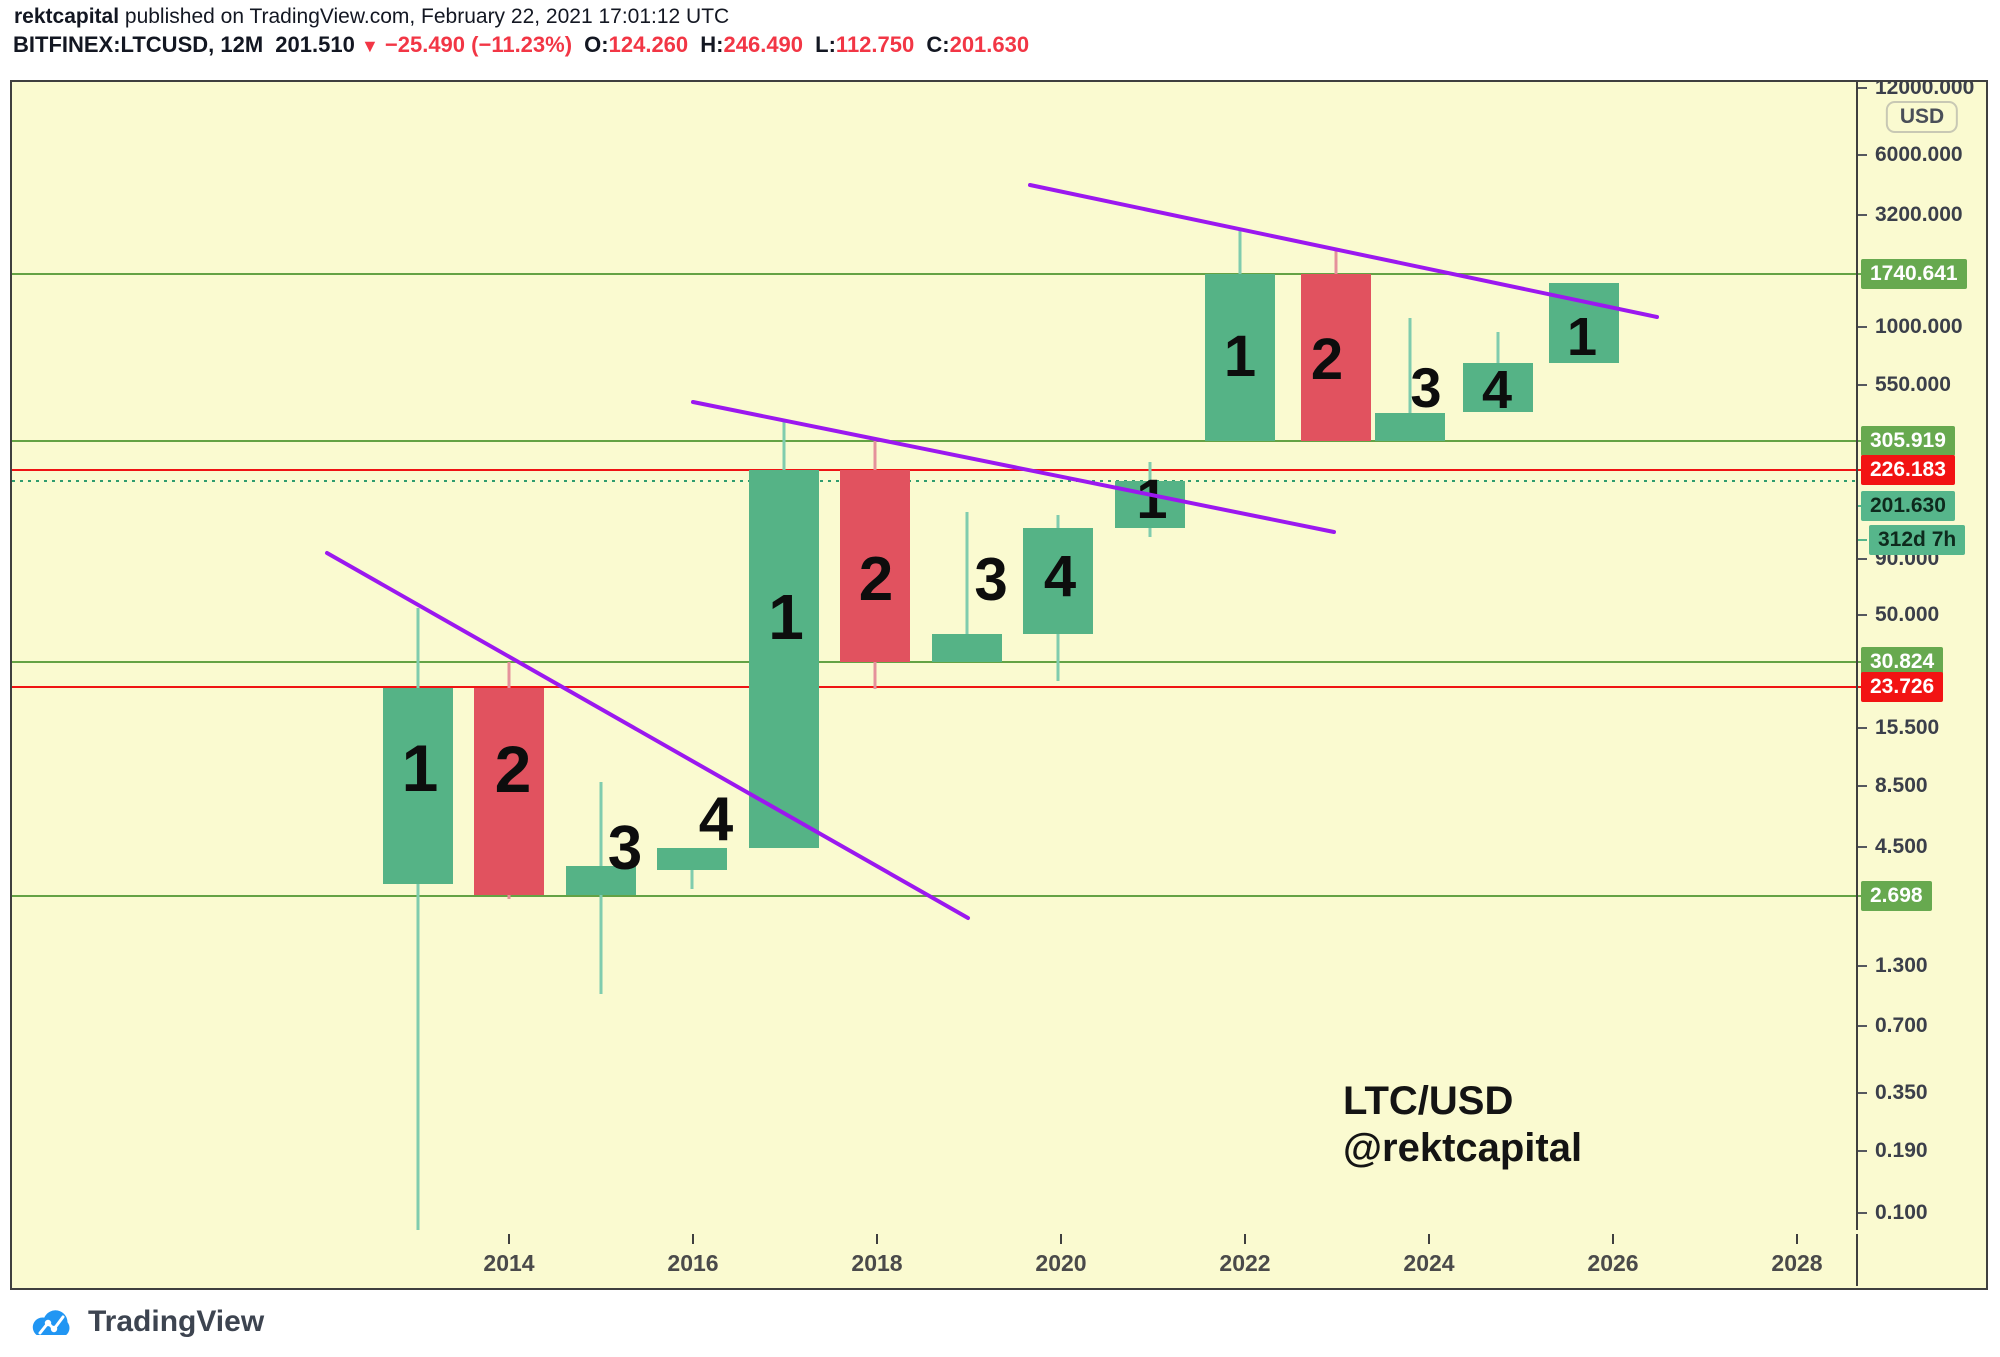 The width and height of the screenshot is (2000, 1357). What do you see at coordinates (1922, 117) in the screenshot?
I see `currency-badge: USD` at bounding box center [1922, 117].